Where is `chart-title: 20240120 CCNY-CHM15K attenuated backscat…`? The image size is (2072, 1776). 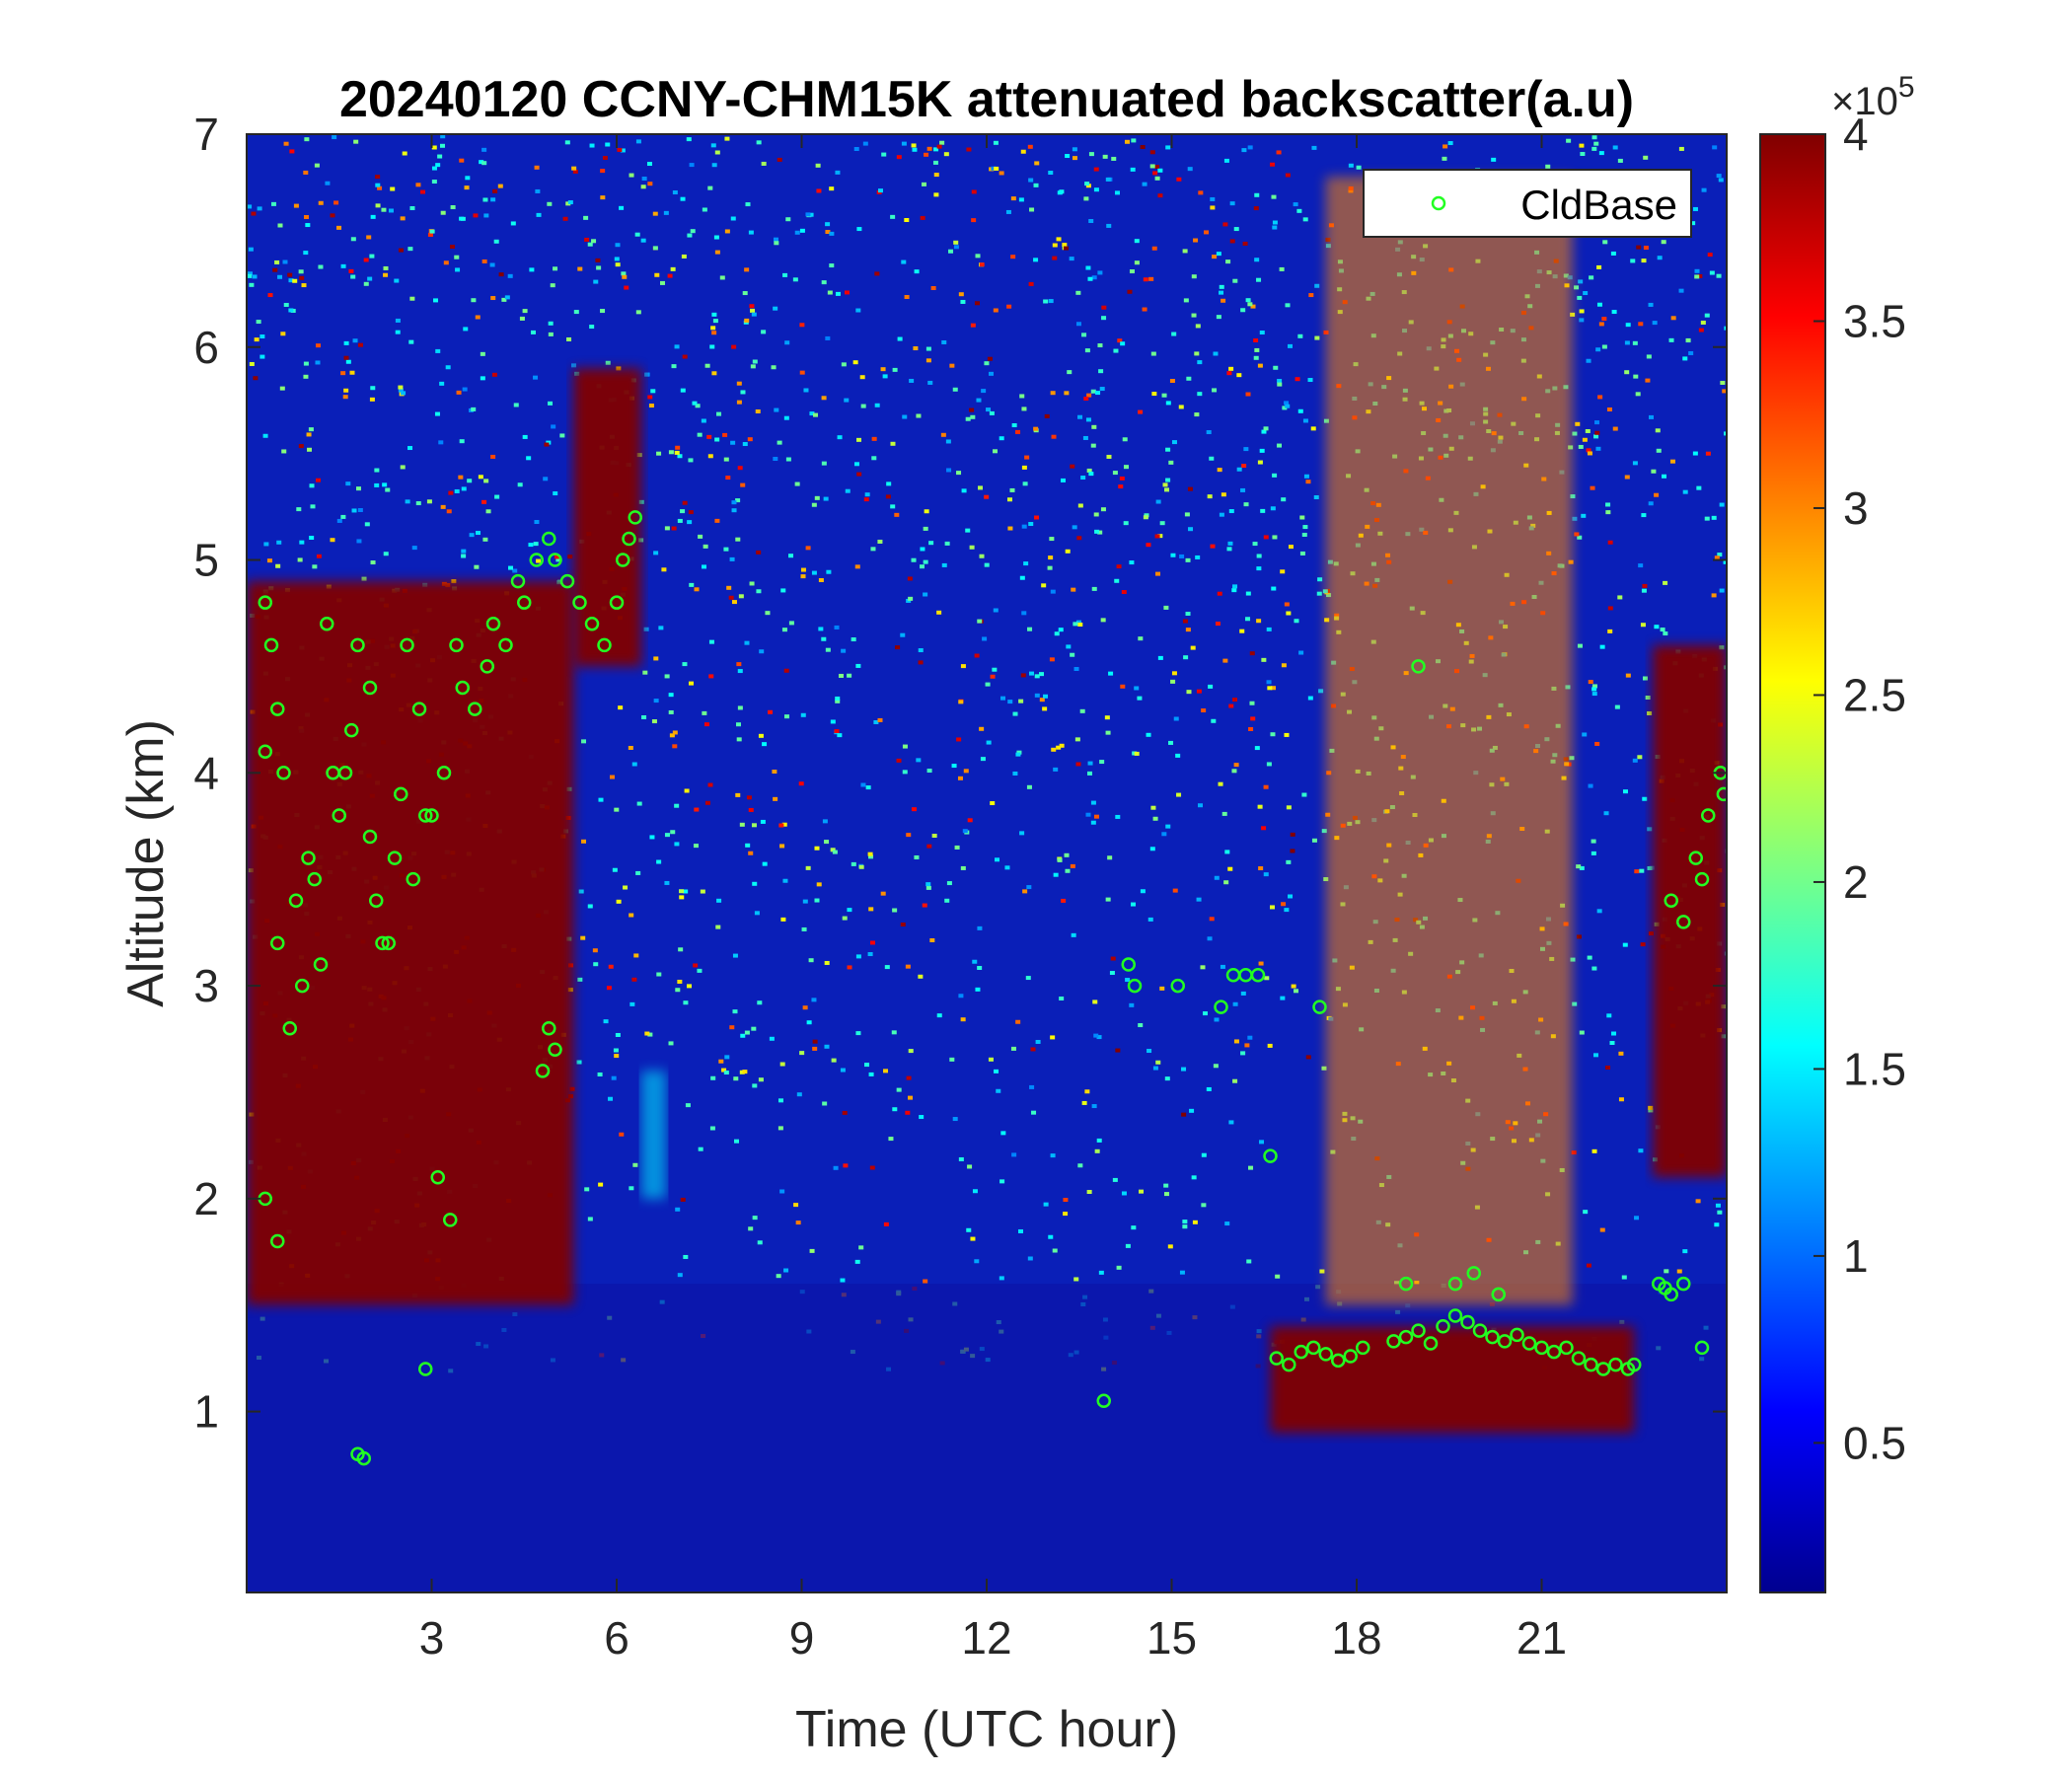
chart-title: 20240120 CCNY-CHM15K attenuated backscat… is located at coordinates (987, 99).